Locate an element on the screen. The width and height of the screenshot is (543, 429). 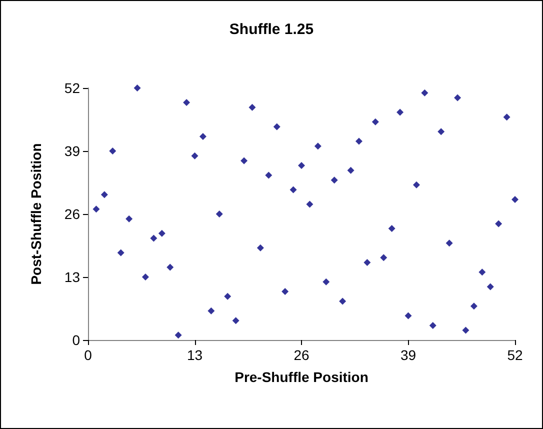
y-tick-label: 26 is located at coordinates (72, 214).